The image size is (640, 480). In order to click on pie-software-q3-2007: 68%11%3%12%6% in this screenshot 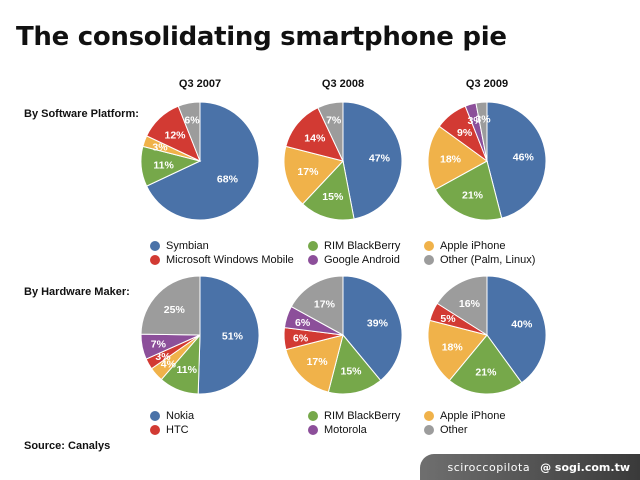, I will do `click(200, 161)`.